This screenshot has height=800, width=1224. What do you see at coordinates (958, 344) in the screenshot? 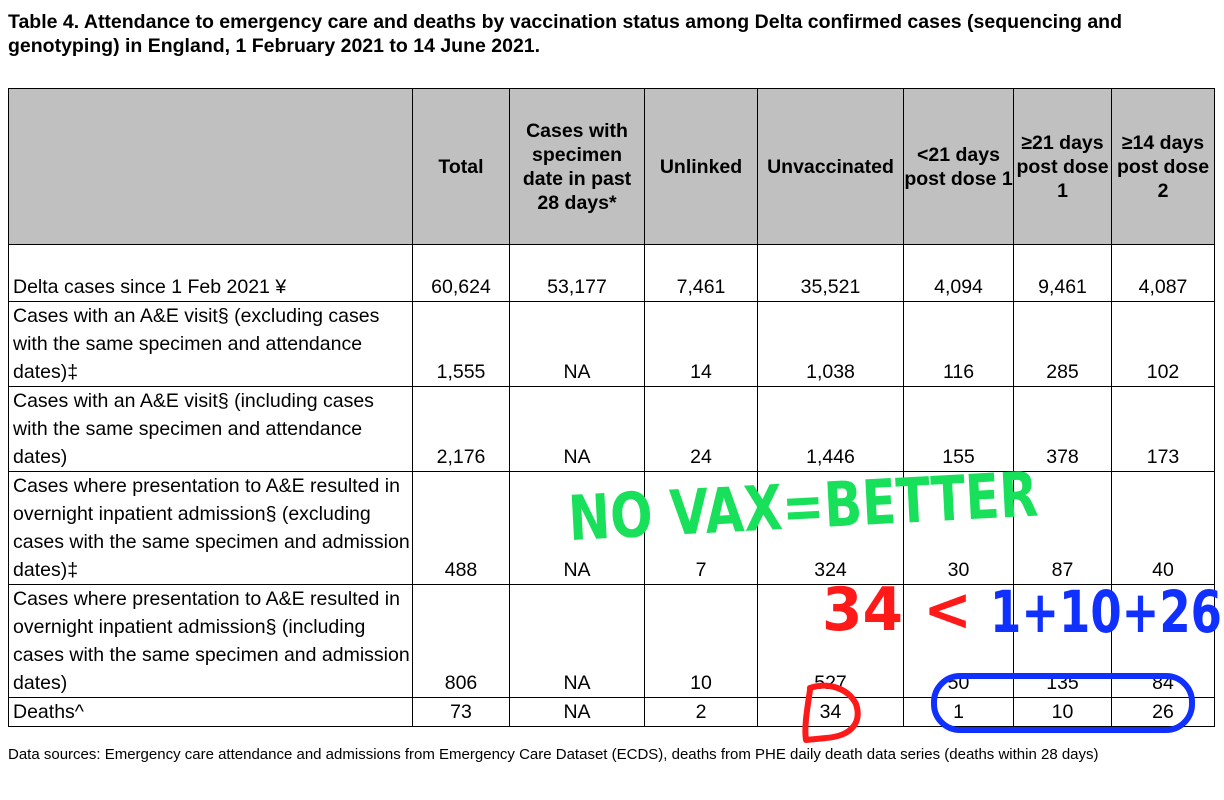
I see `table-cell: 116` at bounding box center [958, 344].